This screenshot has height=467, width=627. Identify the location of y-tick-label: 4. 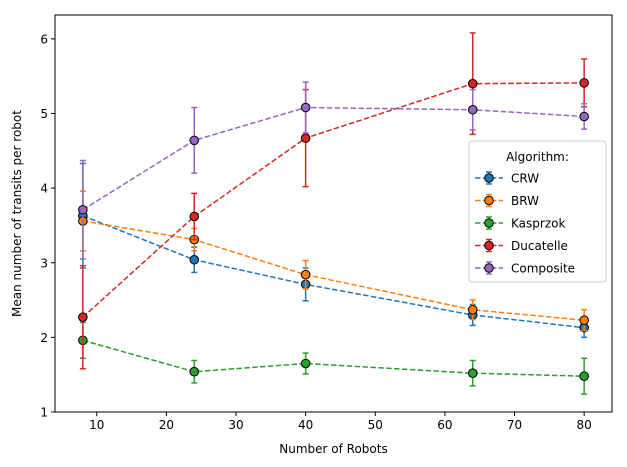
(44, 189).